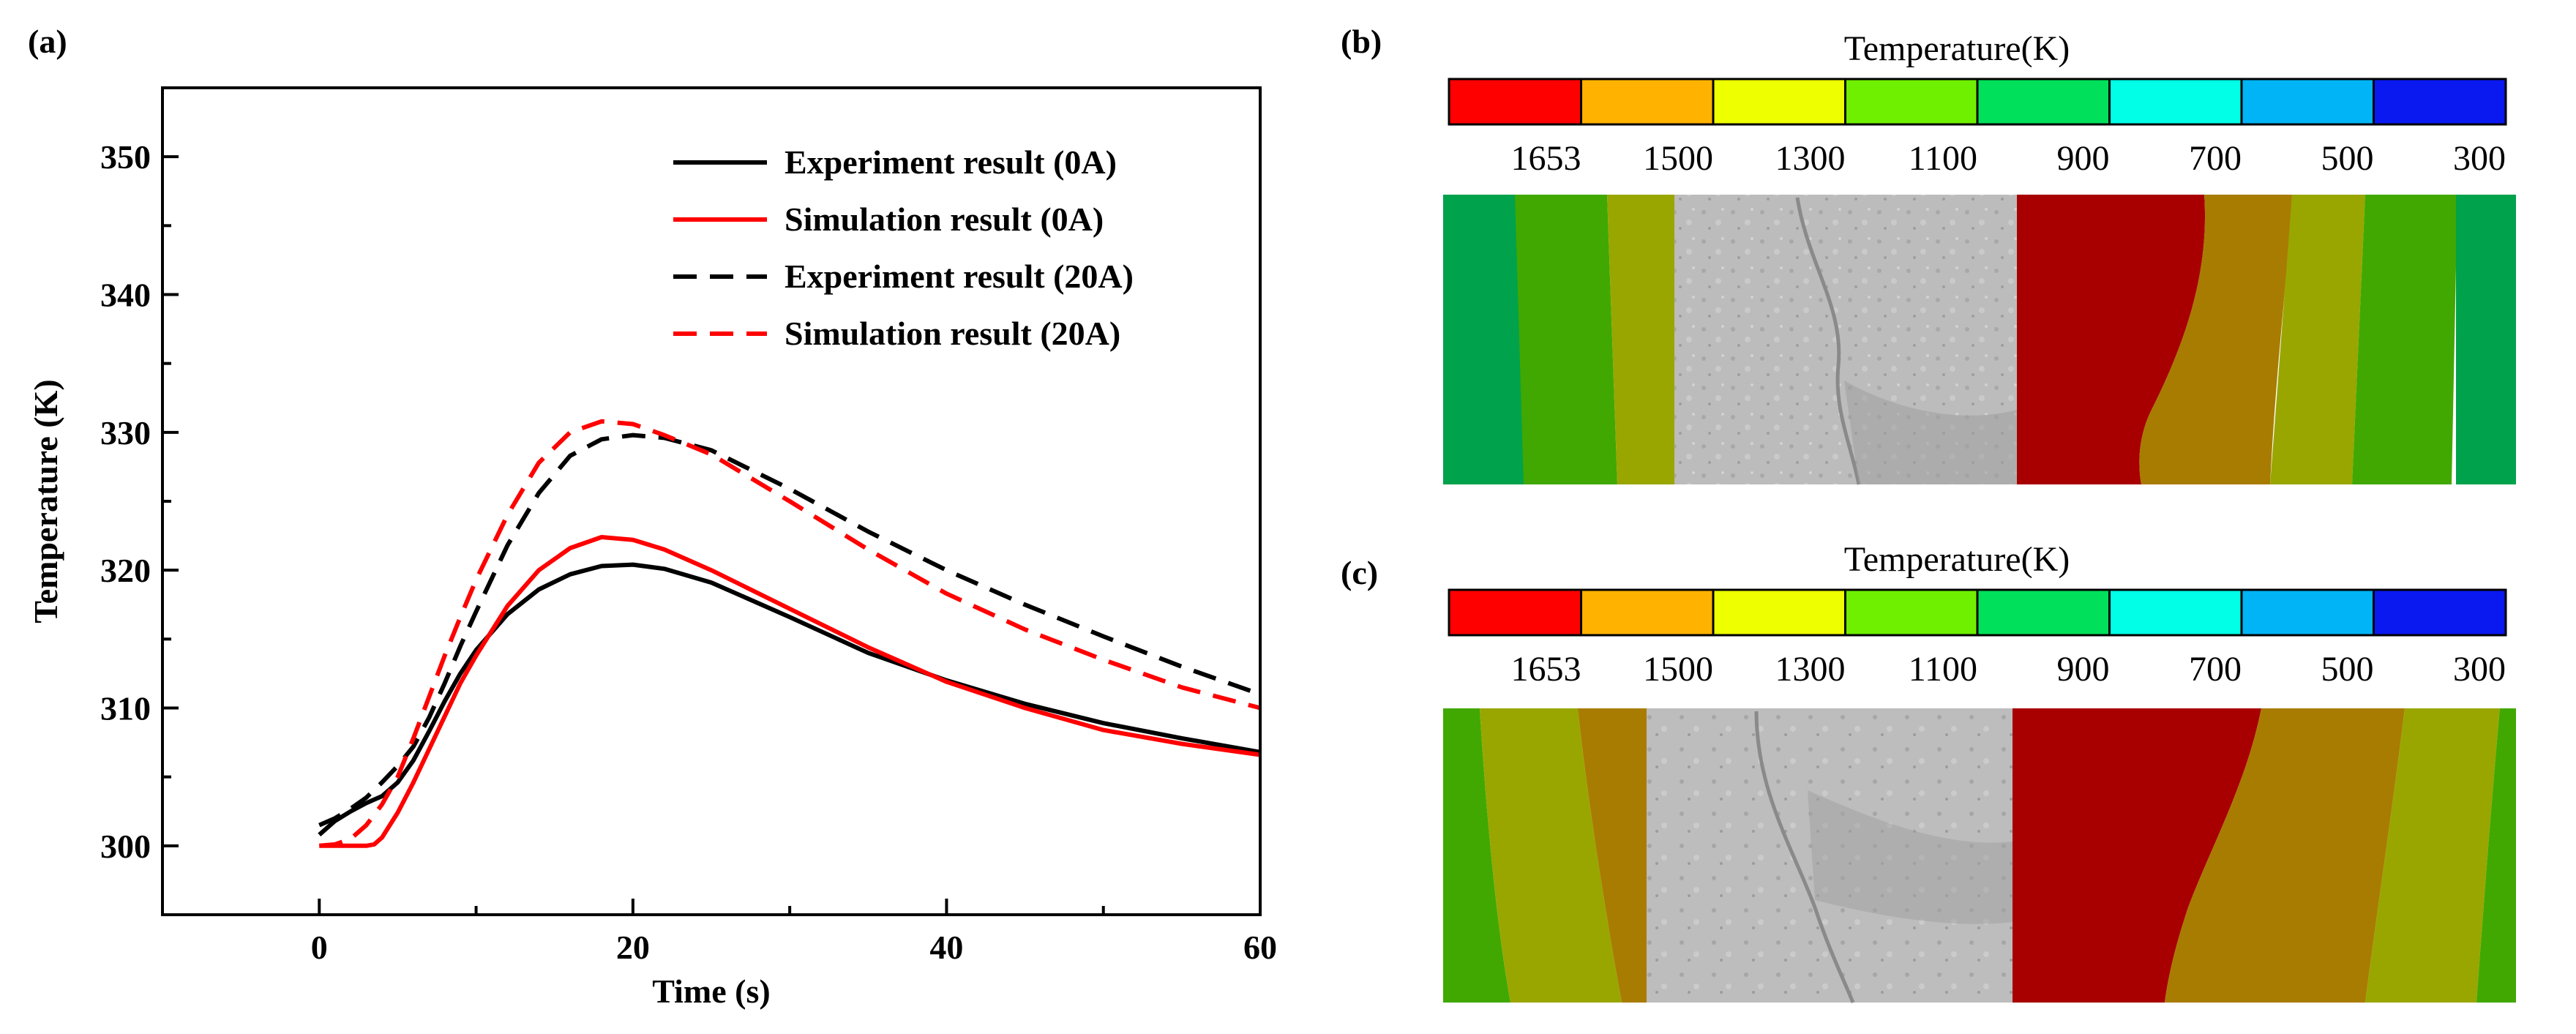 This screenshot has width=2576, height=1034. What do you see at coordinates (139, 501) in the screenshot?
I see `y-axis: 300 310 320 330 340 350` at bounding box center [139, 501].